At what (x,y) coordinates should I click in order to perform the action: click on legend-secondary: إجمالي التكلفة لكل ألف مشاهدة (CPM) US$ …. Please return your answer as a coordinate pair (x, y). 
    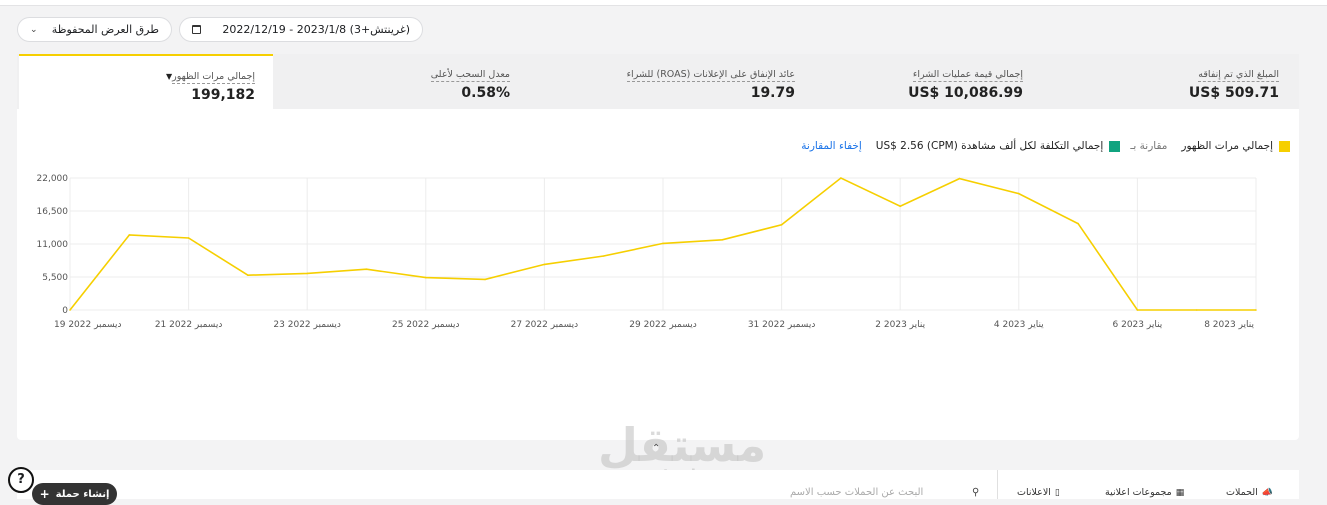
    Looking at the image, I should click on (998, 146).